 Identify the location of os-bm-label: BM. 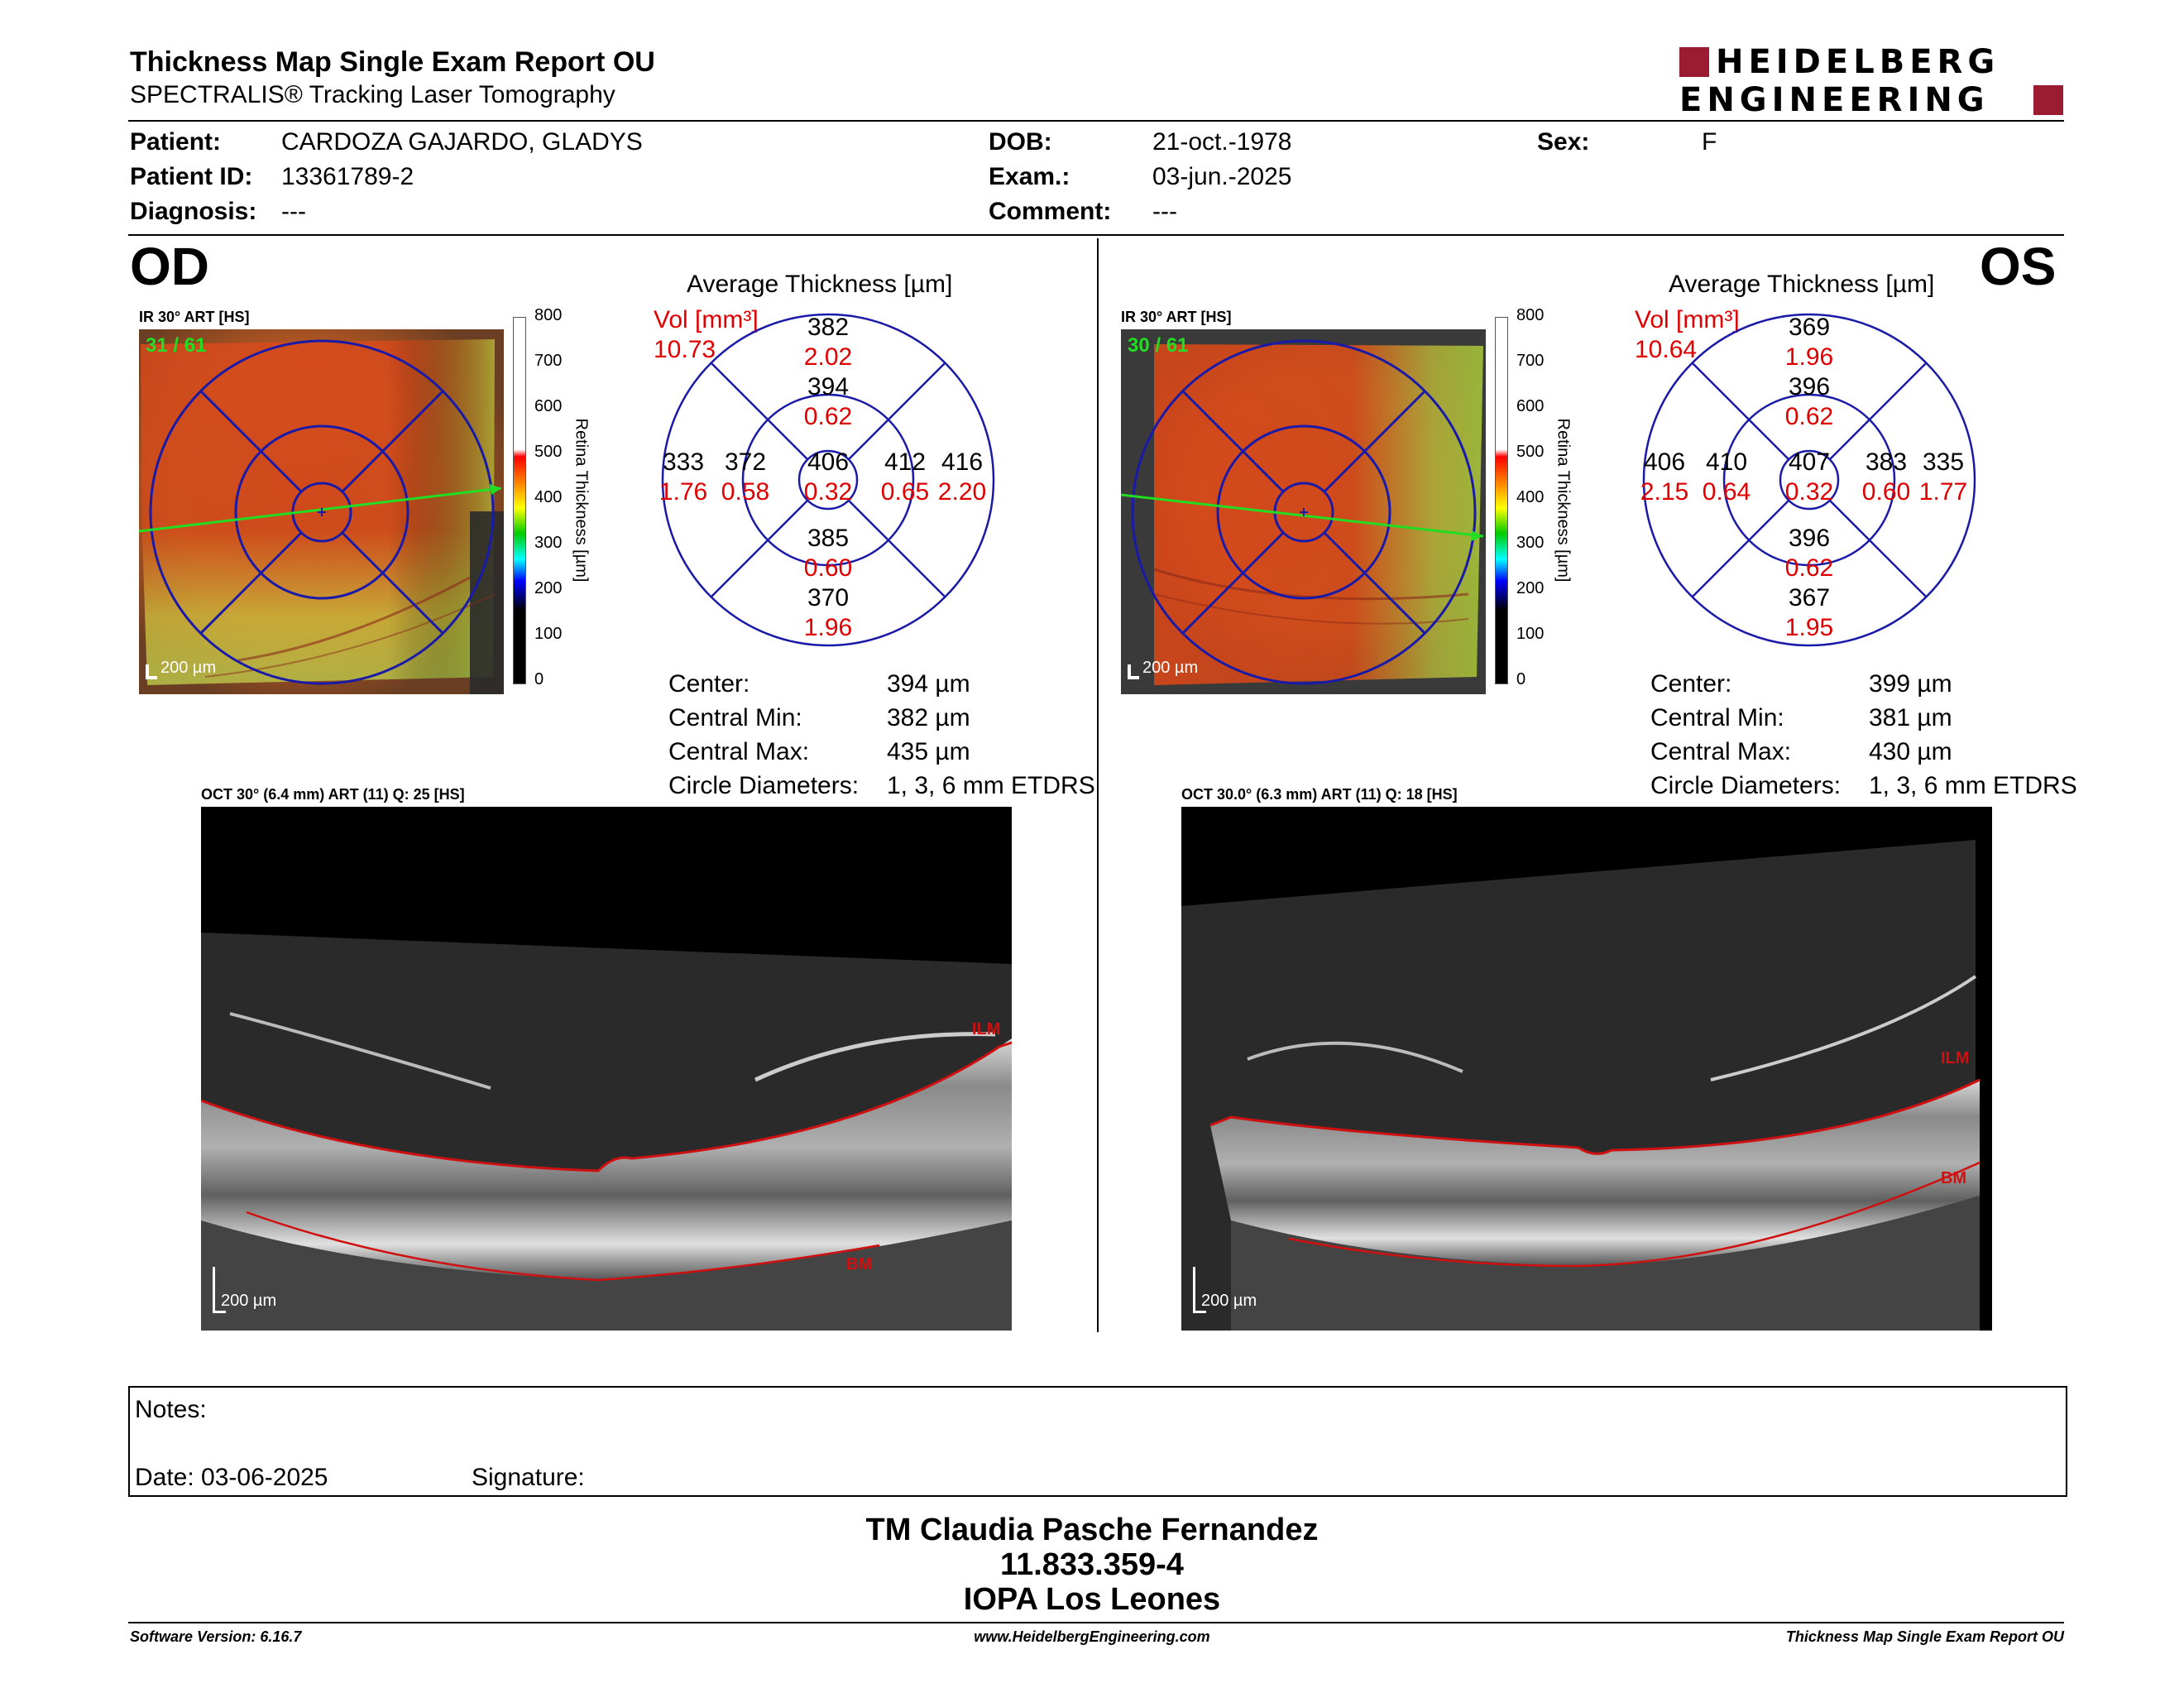
(1954, 1178).